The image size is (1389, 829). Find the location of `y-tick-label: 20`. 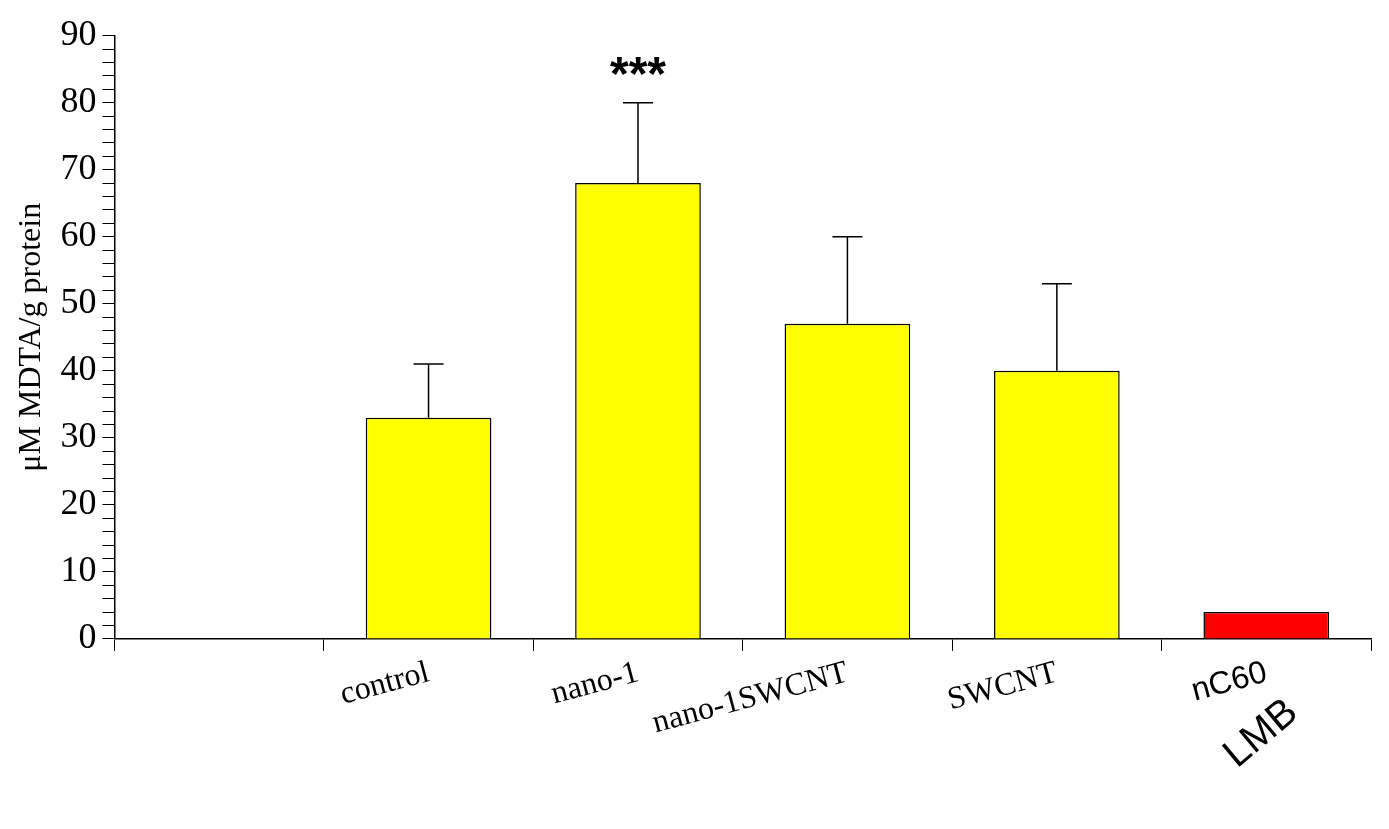

y-tick-label: 20 is located at coordinates (78, 502).